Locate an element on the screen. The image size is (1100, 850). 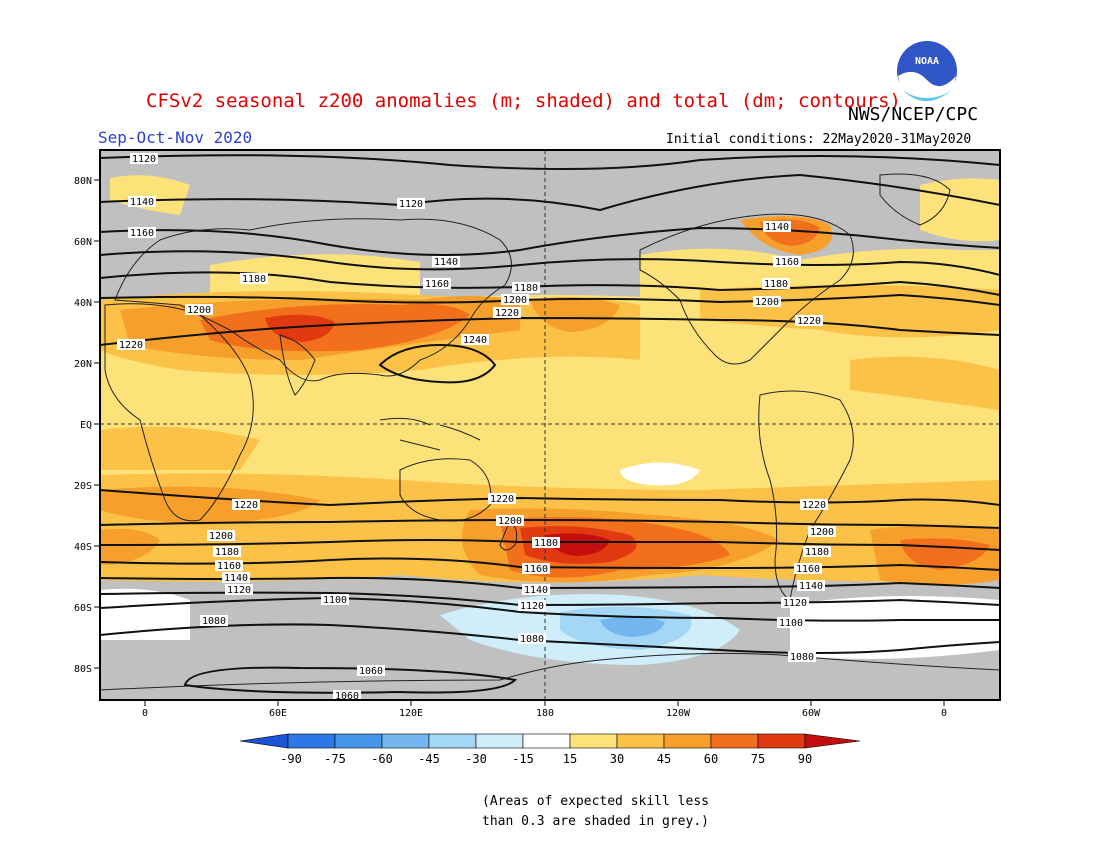
colorbar-tick: 15 is located at coordinates (570, 759).